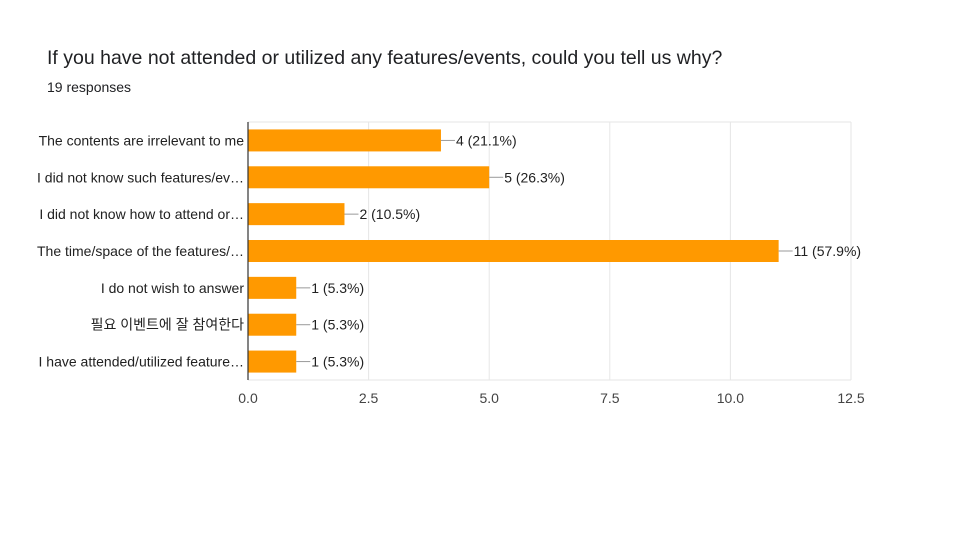 This screenshot has height=540, width=960. What do you see at coordinates (369, 398) in the screenshot?
I see `x-tick-label: 2.5` at bounding box center [369, 398].